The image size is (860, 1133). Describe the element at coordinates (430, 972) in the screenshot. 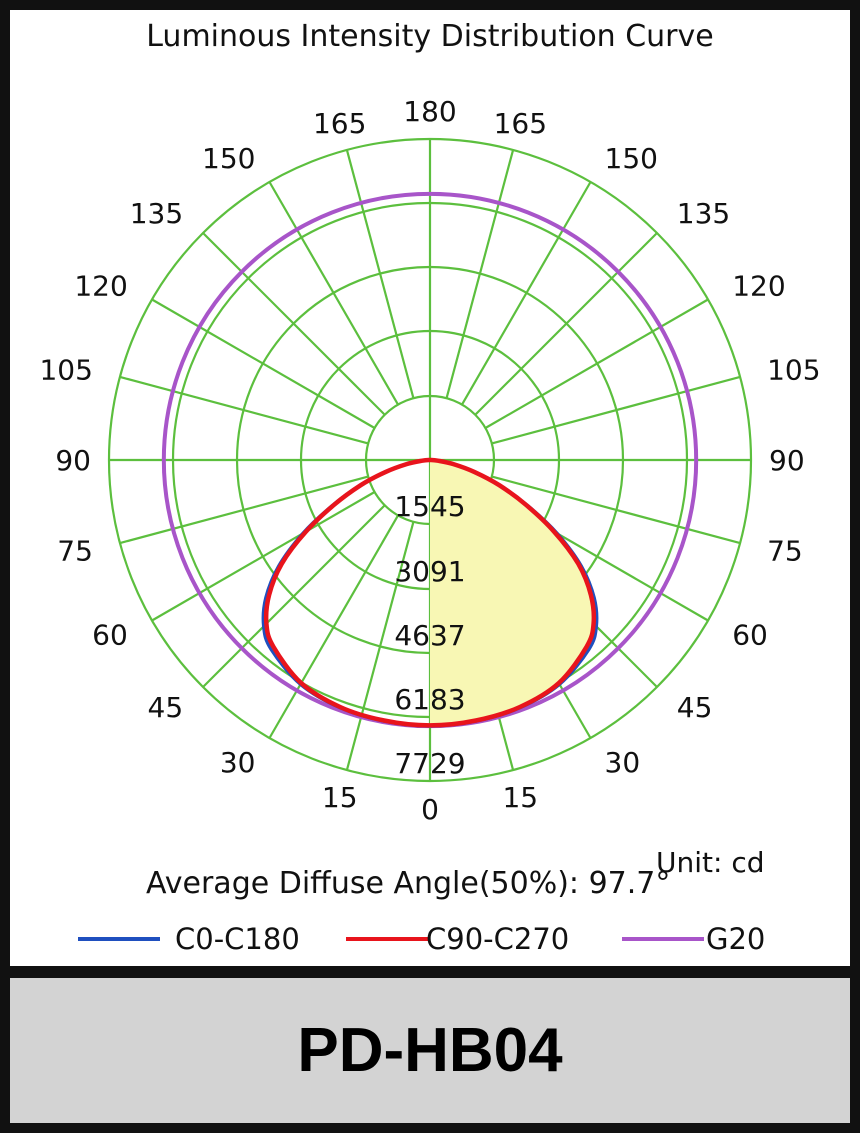

I see `footer-divider` at that location.